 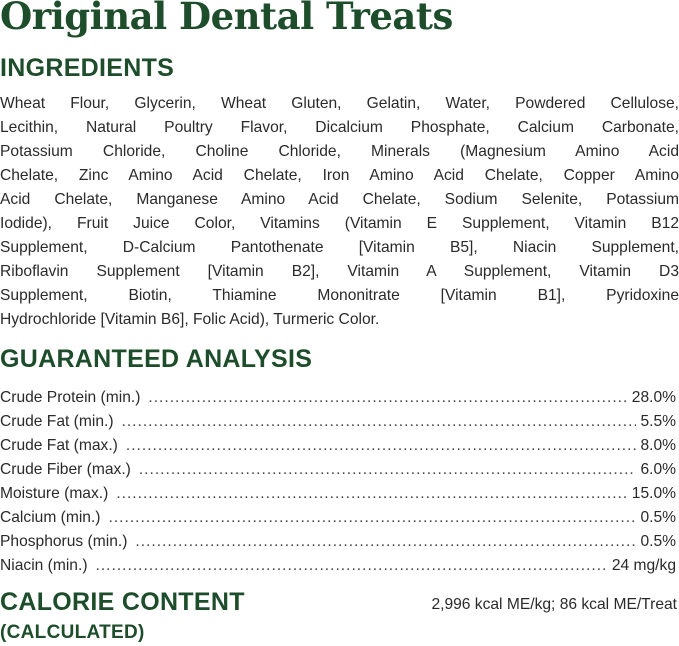 What do you see at coordinates (72, 632) in the screenshot?
I see `calorie-subheading: (CALCULATED)` at bounding box center [72, 632].